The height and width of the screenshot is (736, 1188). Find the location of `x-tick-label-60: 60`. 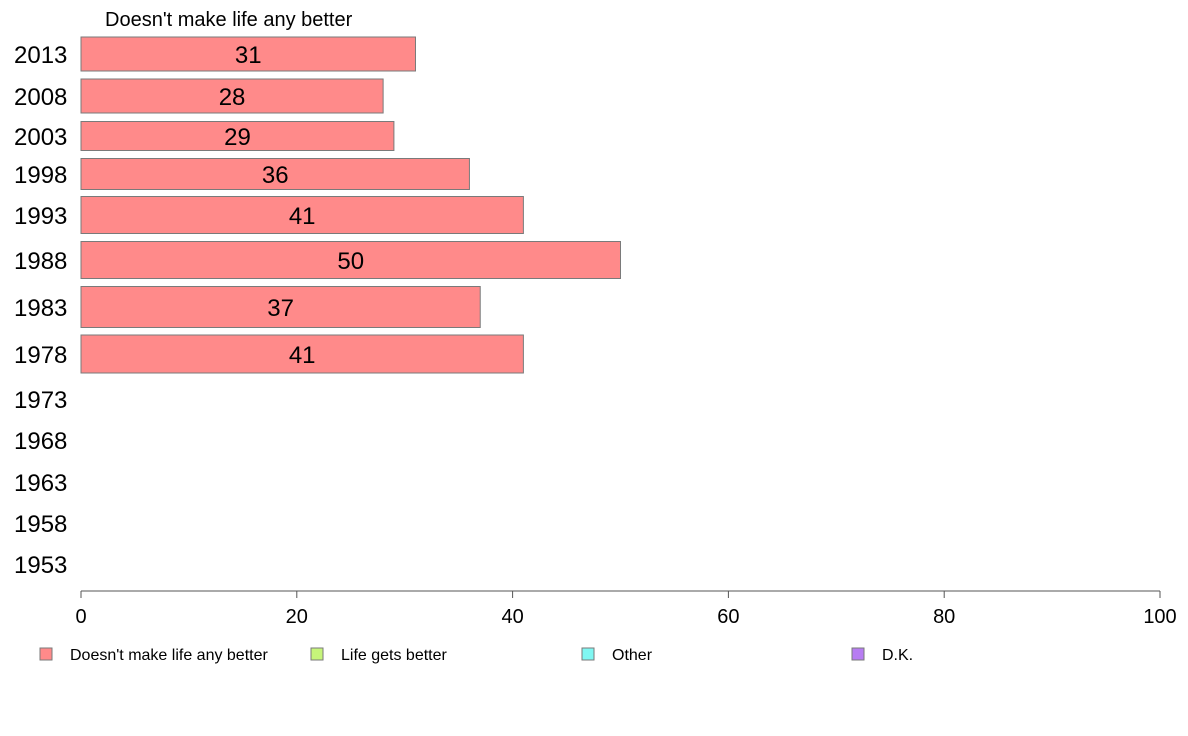

x-tick-label-60: 60 is located at coordinates (728, 617).